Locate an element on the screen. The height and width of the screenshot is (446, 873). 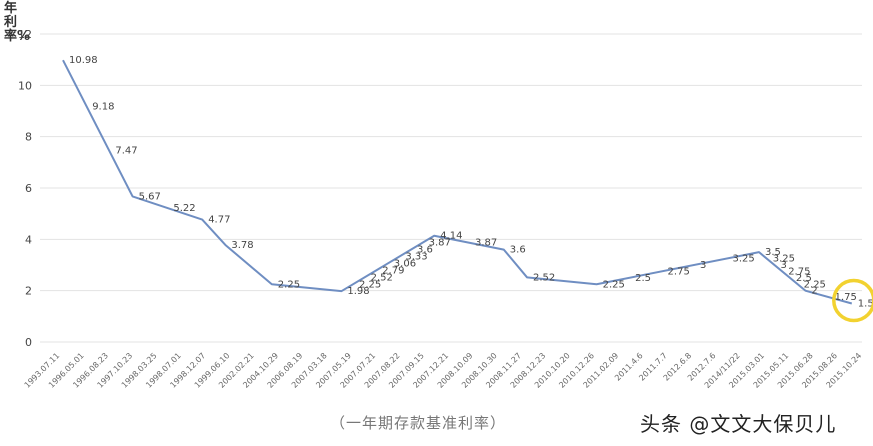
watermark: 头条 @文文大保贝儿 is located at coordinates (738, 424).